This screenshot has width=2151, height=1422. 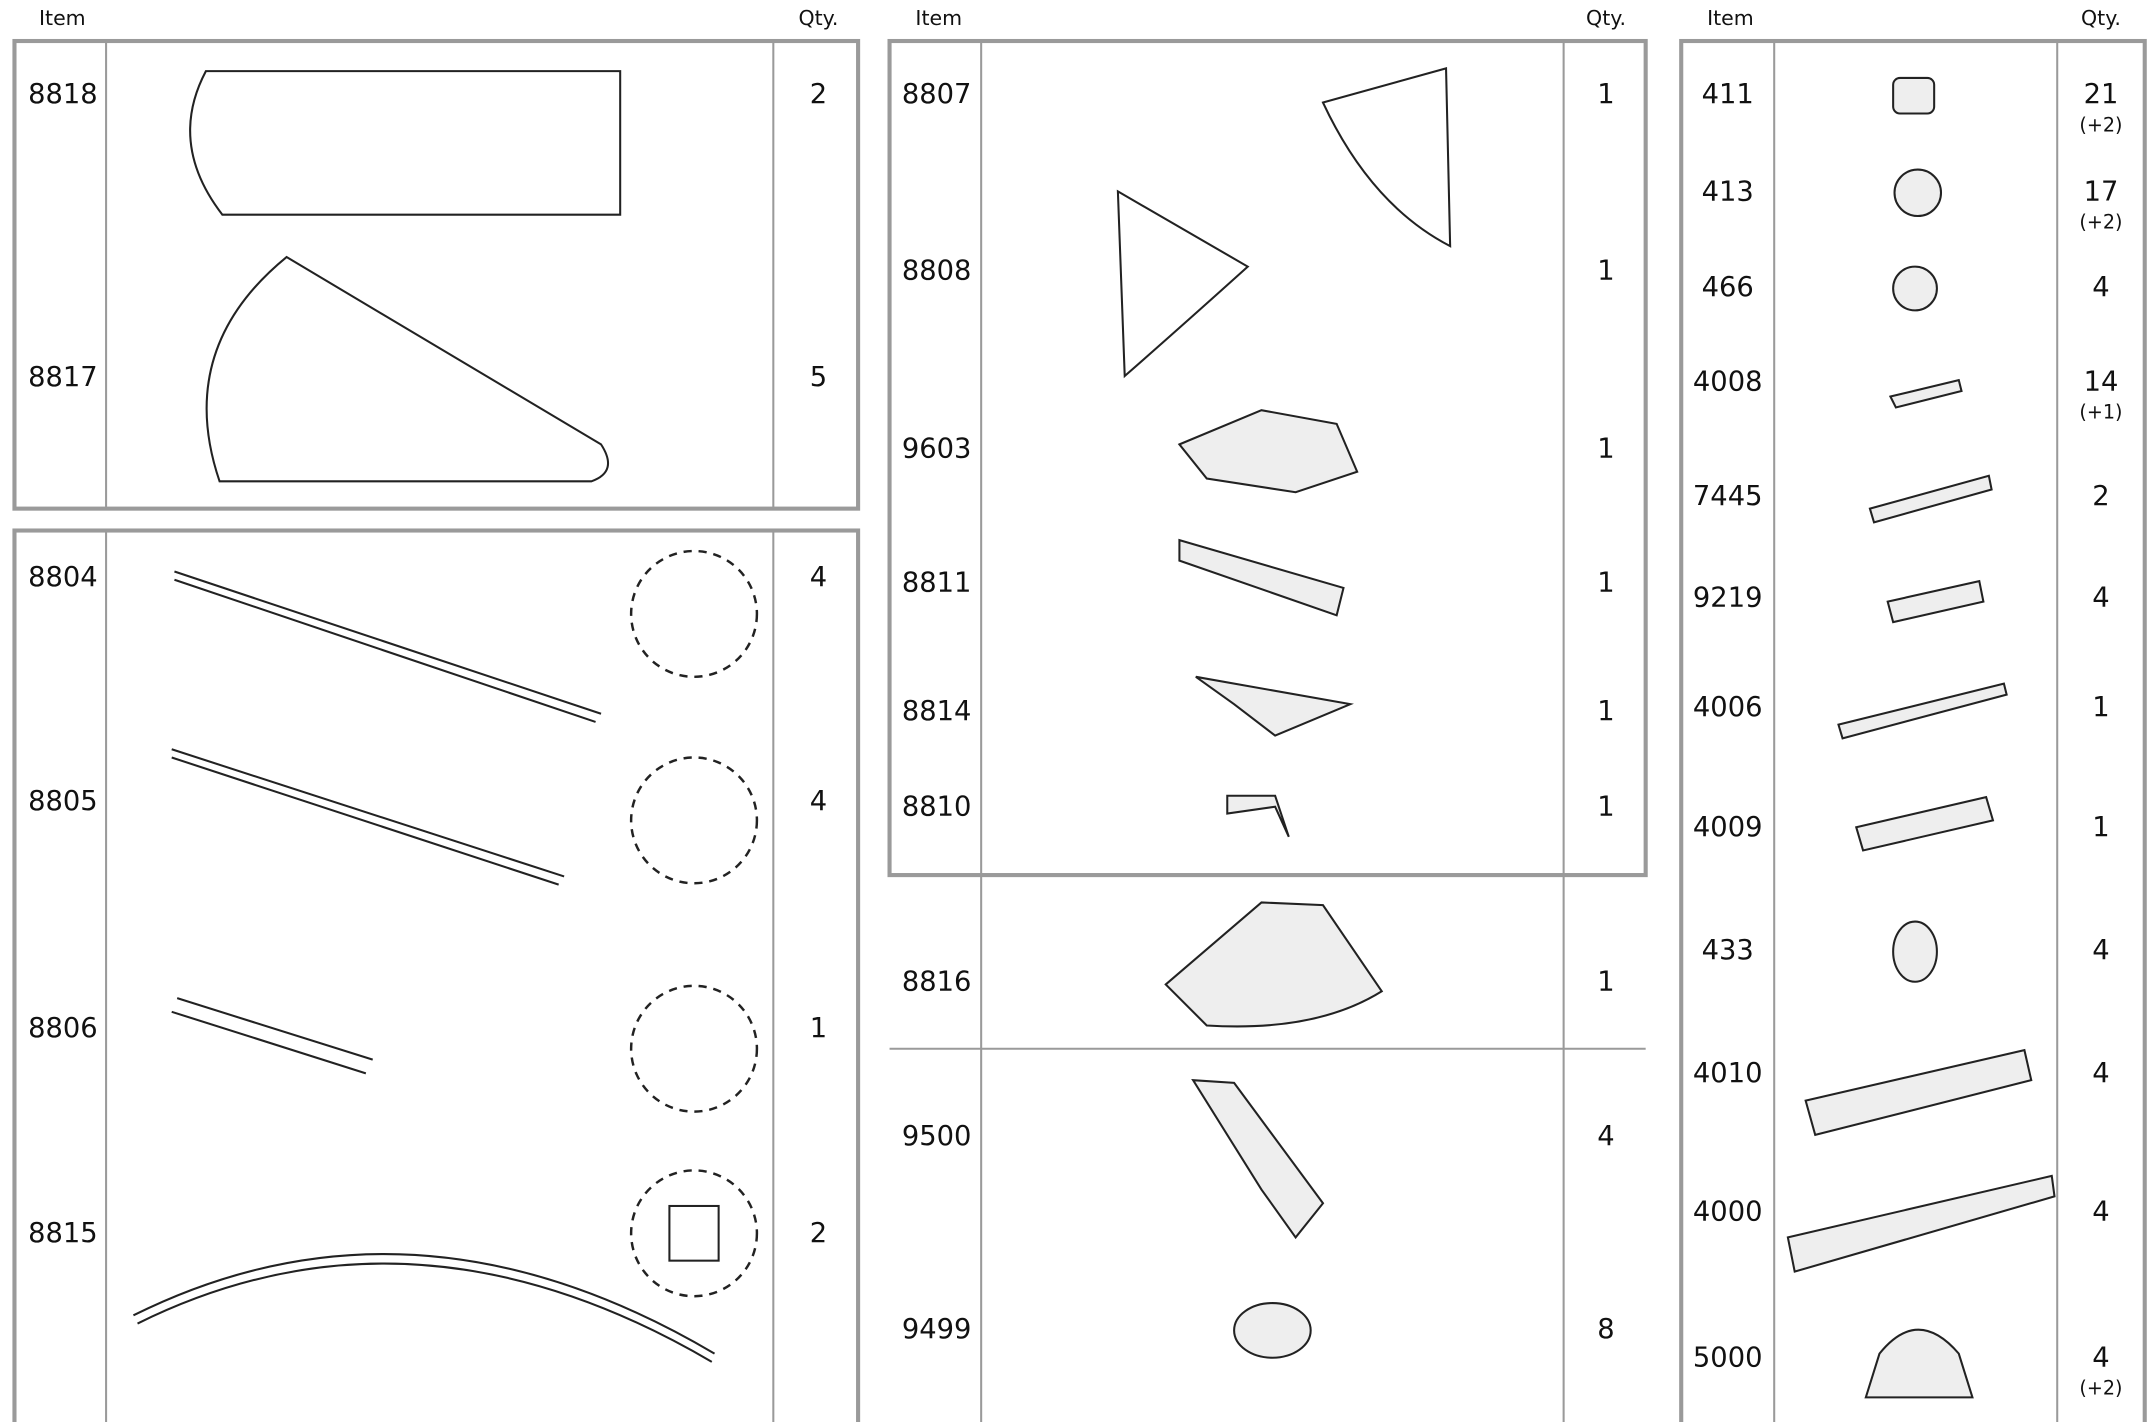 I want to click on item-number: 8818, so click(x=63, y=94).